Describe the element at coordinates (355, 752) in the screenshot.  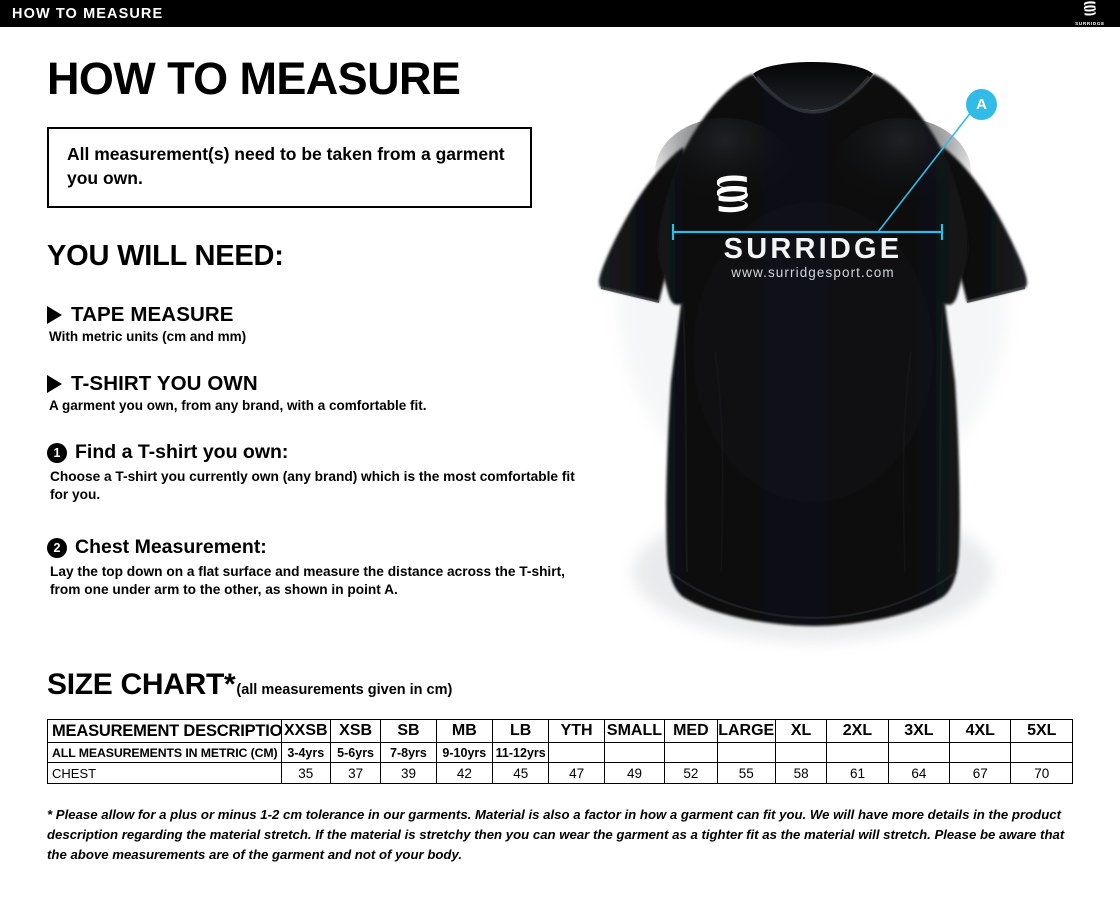
I see `table-cell-value: 5-6yrs` at that location.